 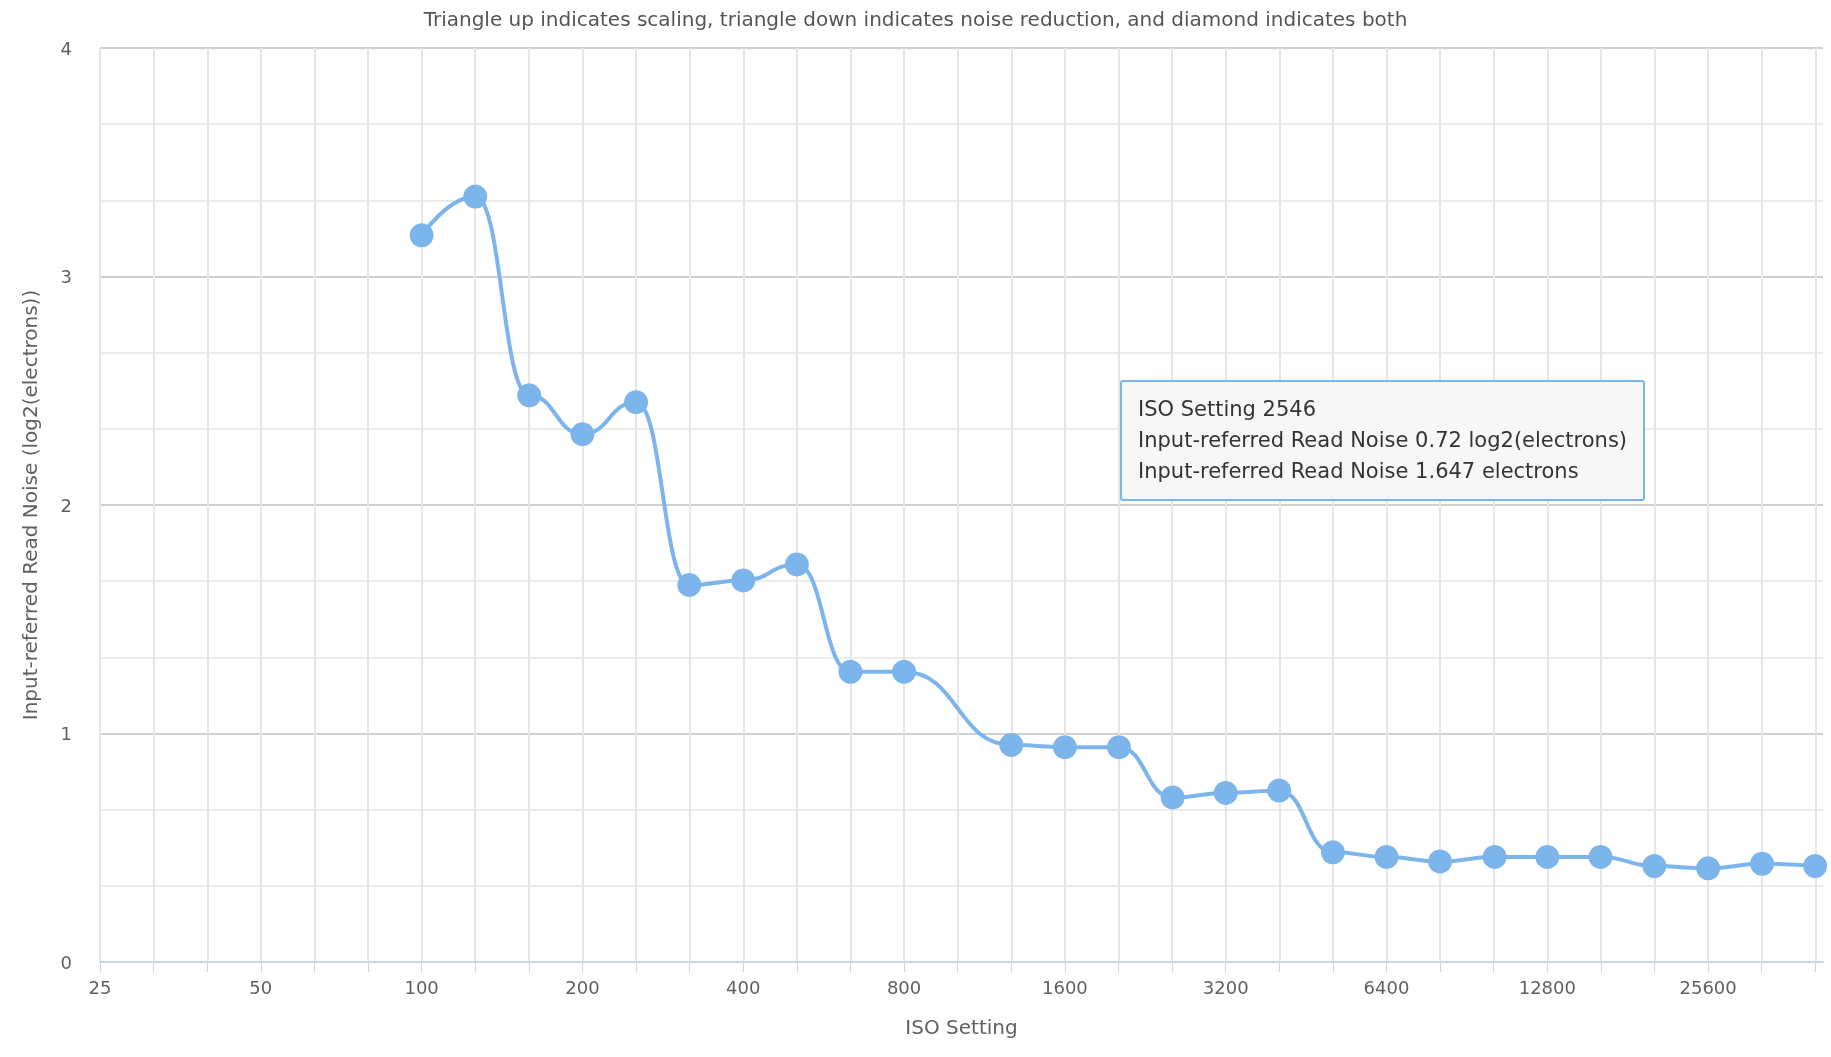 I want to click on x-tick-label: 6400, so click(x=1386, y=987).